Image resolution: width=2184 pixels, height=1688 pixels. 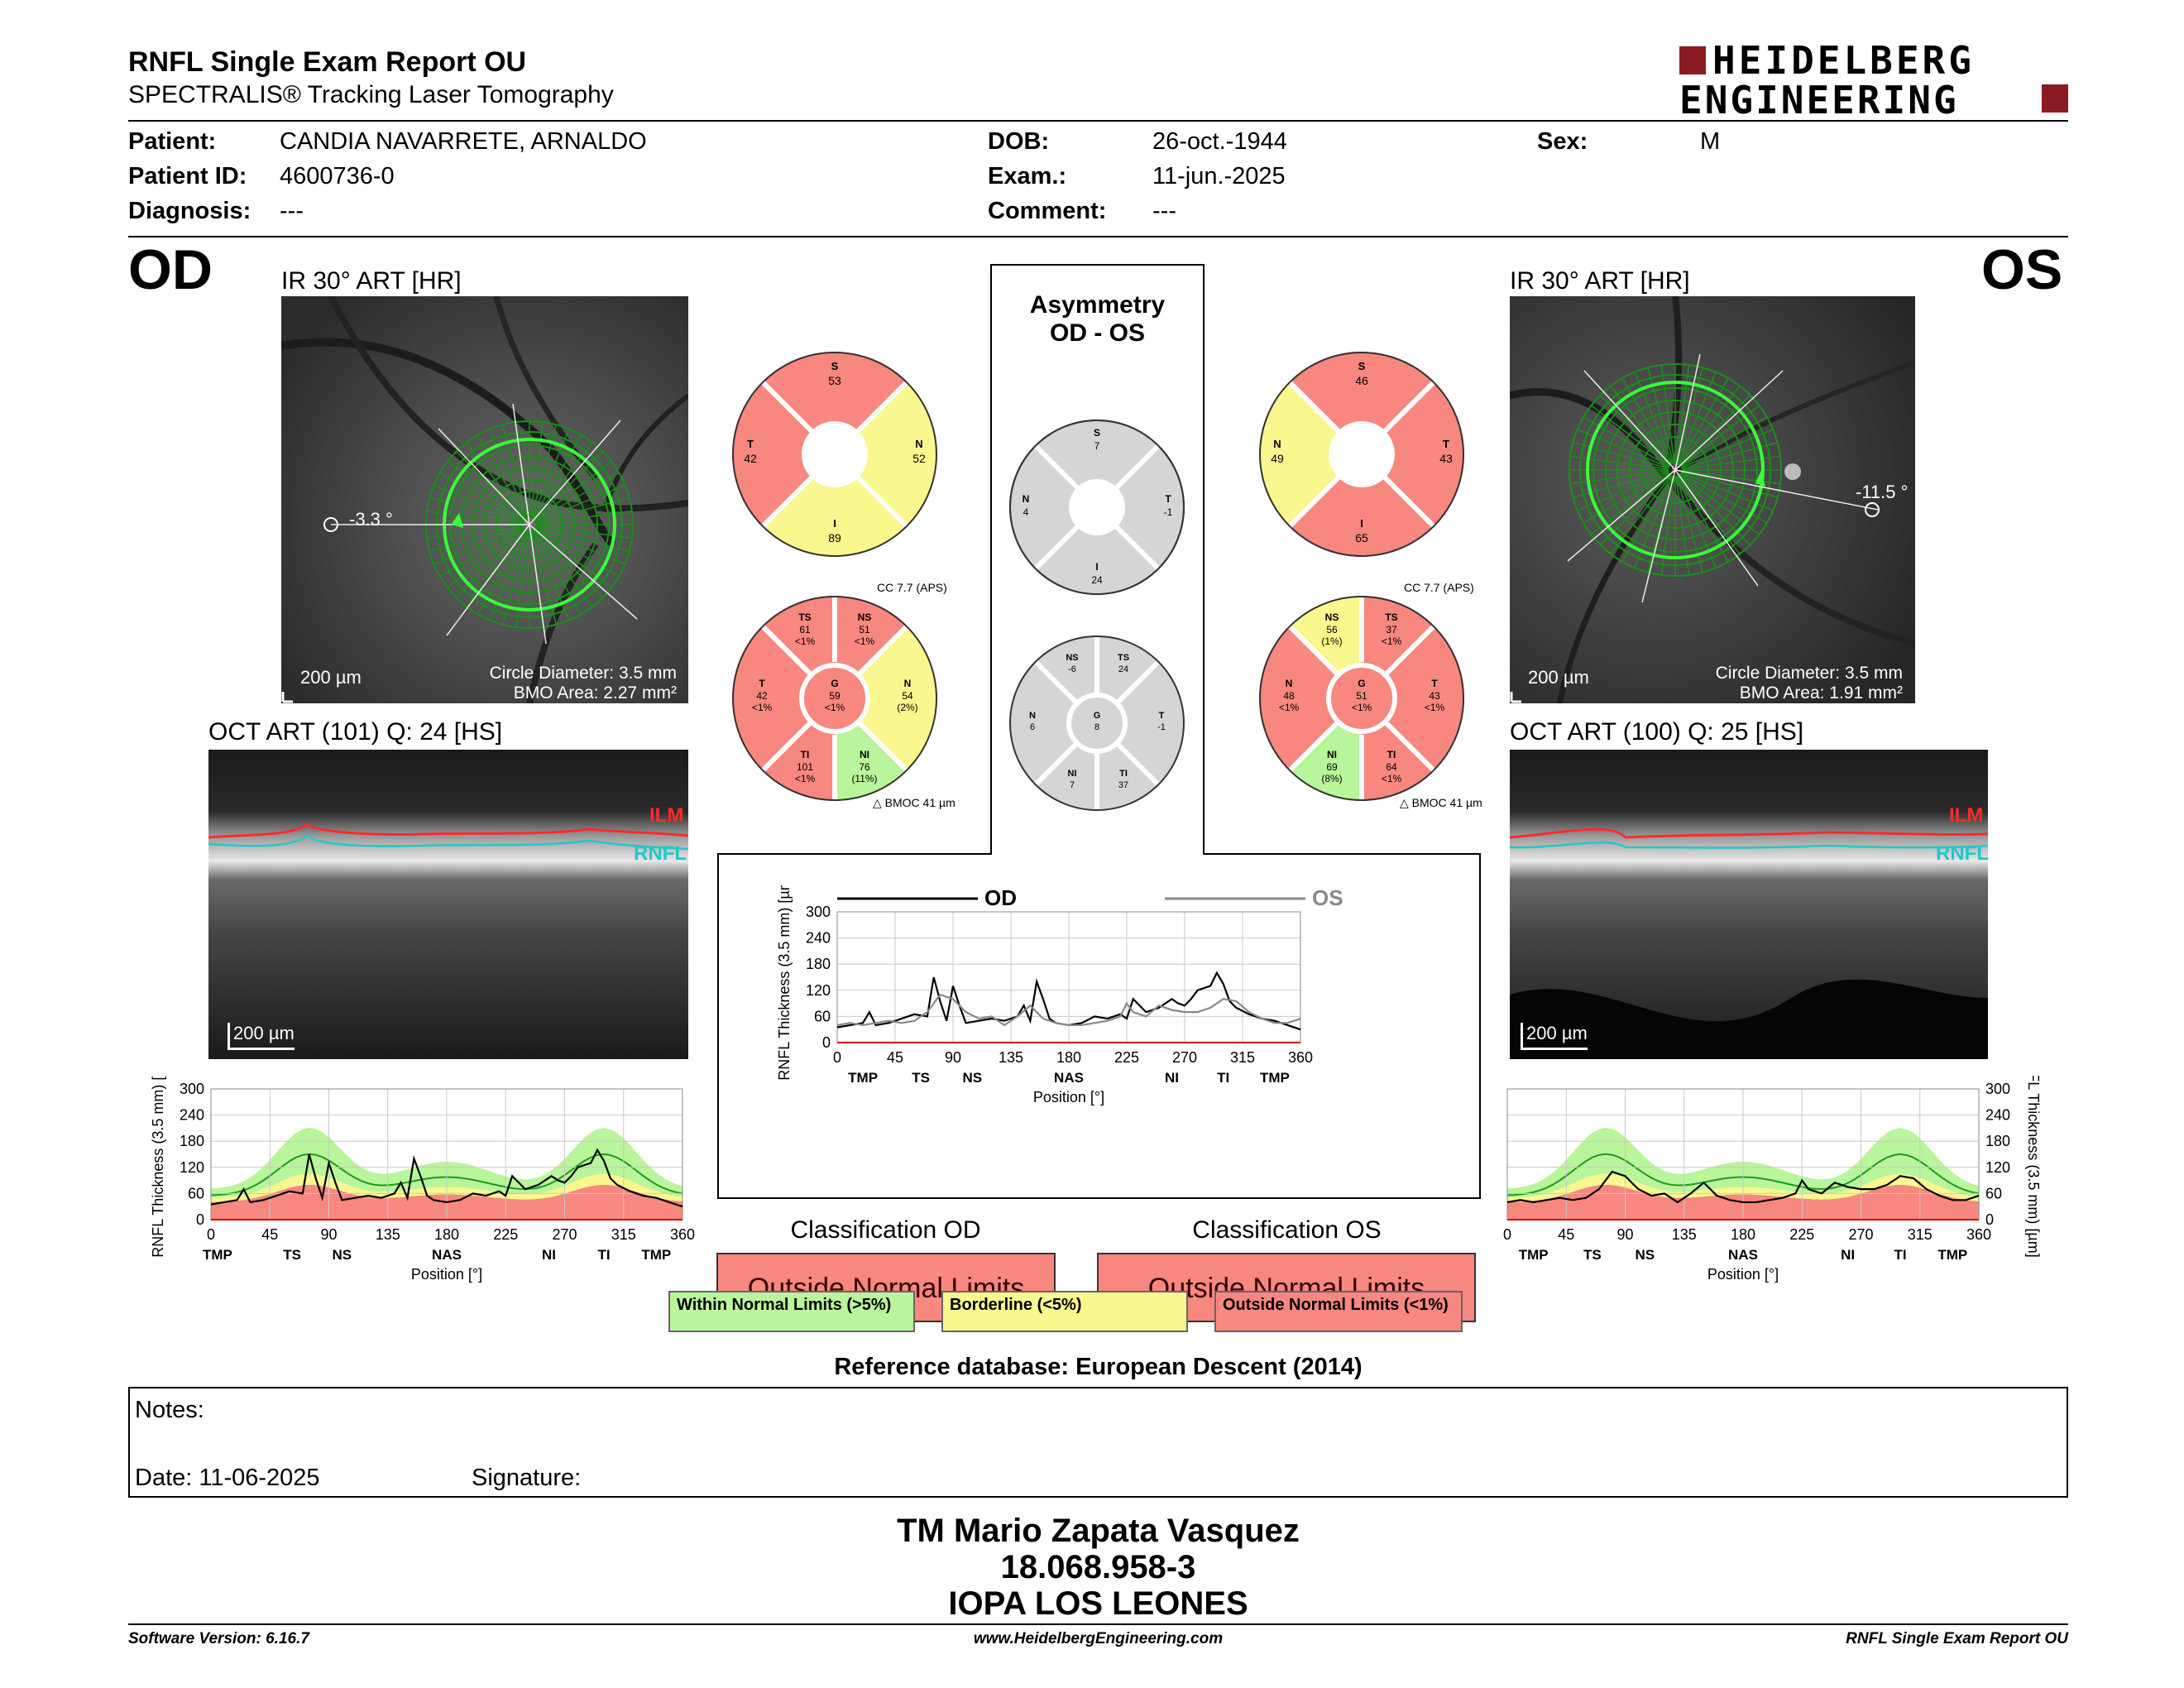 What do you see at coordinates (666, 815) in the screenshot?
I see `od-ilm-label: ILM` at bounding box center [666, 815].